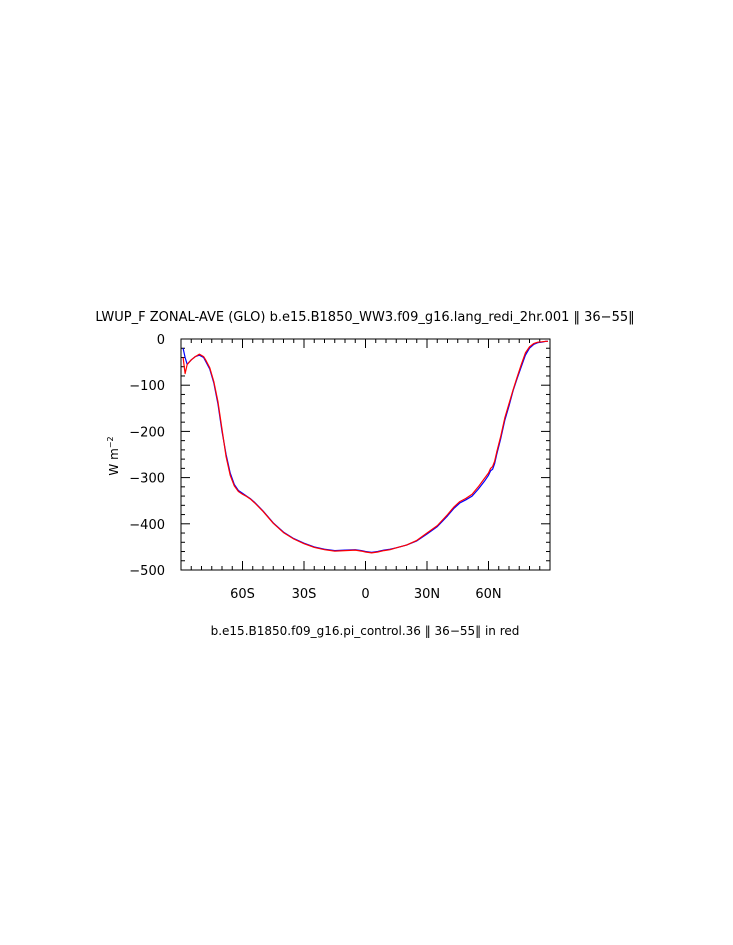 This screenshot has height=945, width=733. I want to click on plot-area, so click(365, 454).